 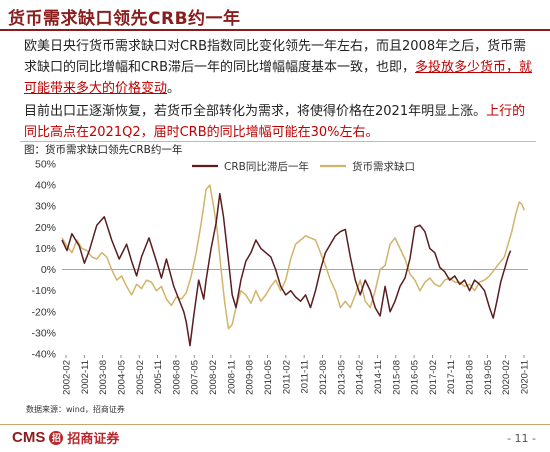 What do you see at coordinates (213, 377) in the screenshot?
I see `x-tick-label: 2008-02` at bounding box center [213, 377].